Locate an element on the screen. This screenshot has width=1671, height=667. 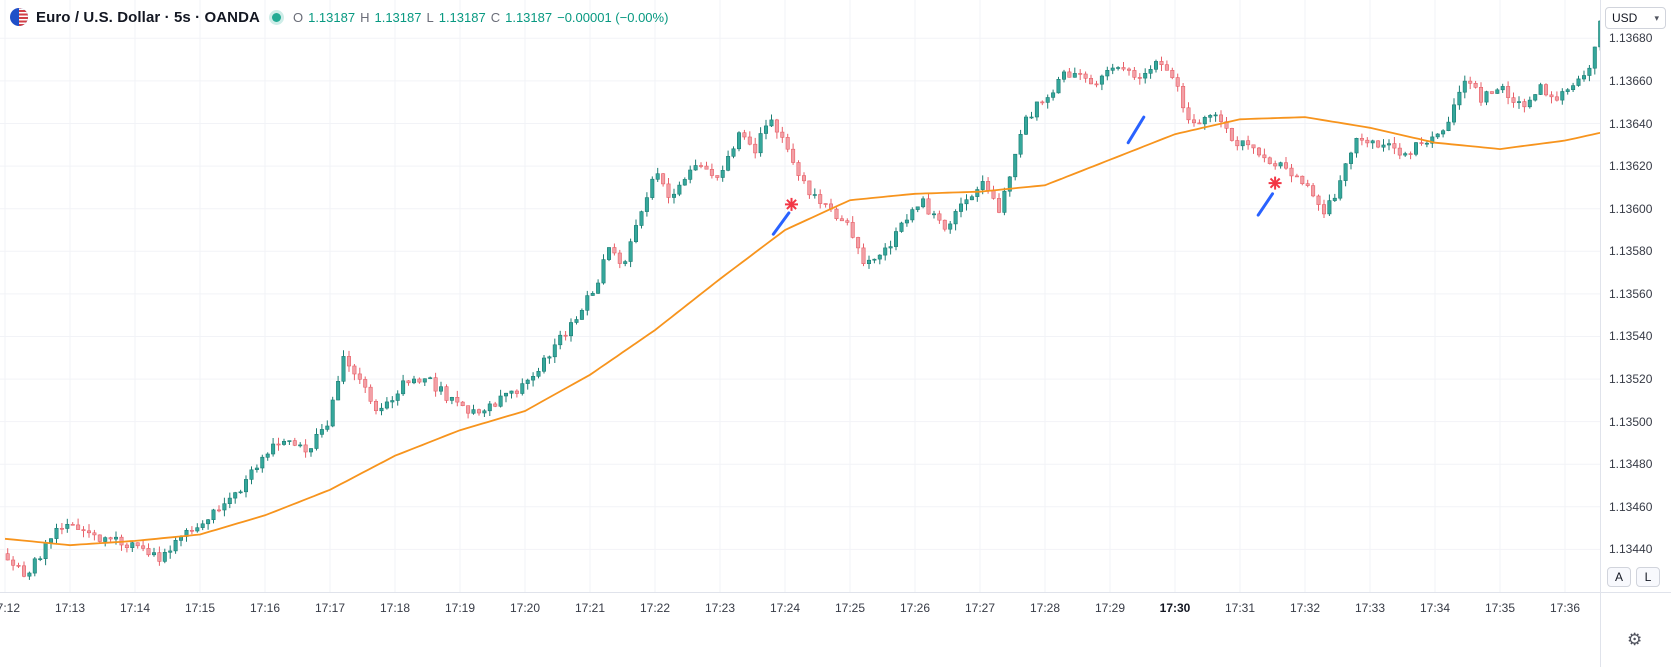
open-value: 1.13187 is located at coordinates (332, 17).